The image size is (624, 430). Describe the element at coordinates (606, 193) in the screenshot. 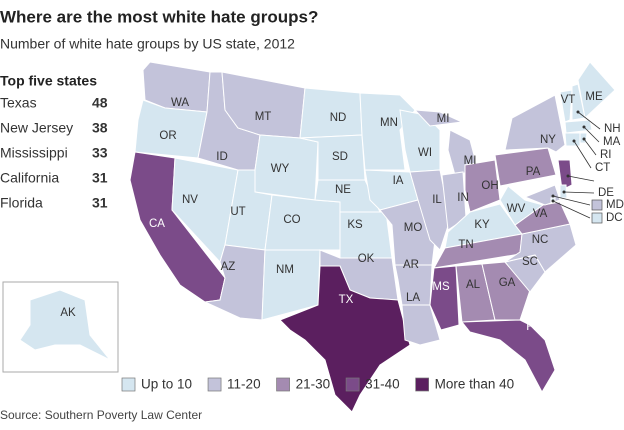

I see `state-label: DE` at that location.